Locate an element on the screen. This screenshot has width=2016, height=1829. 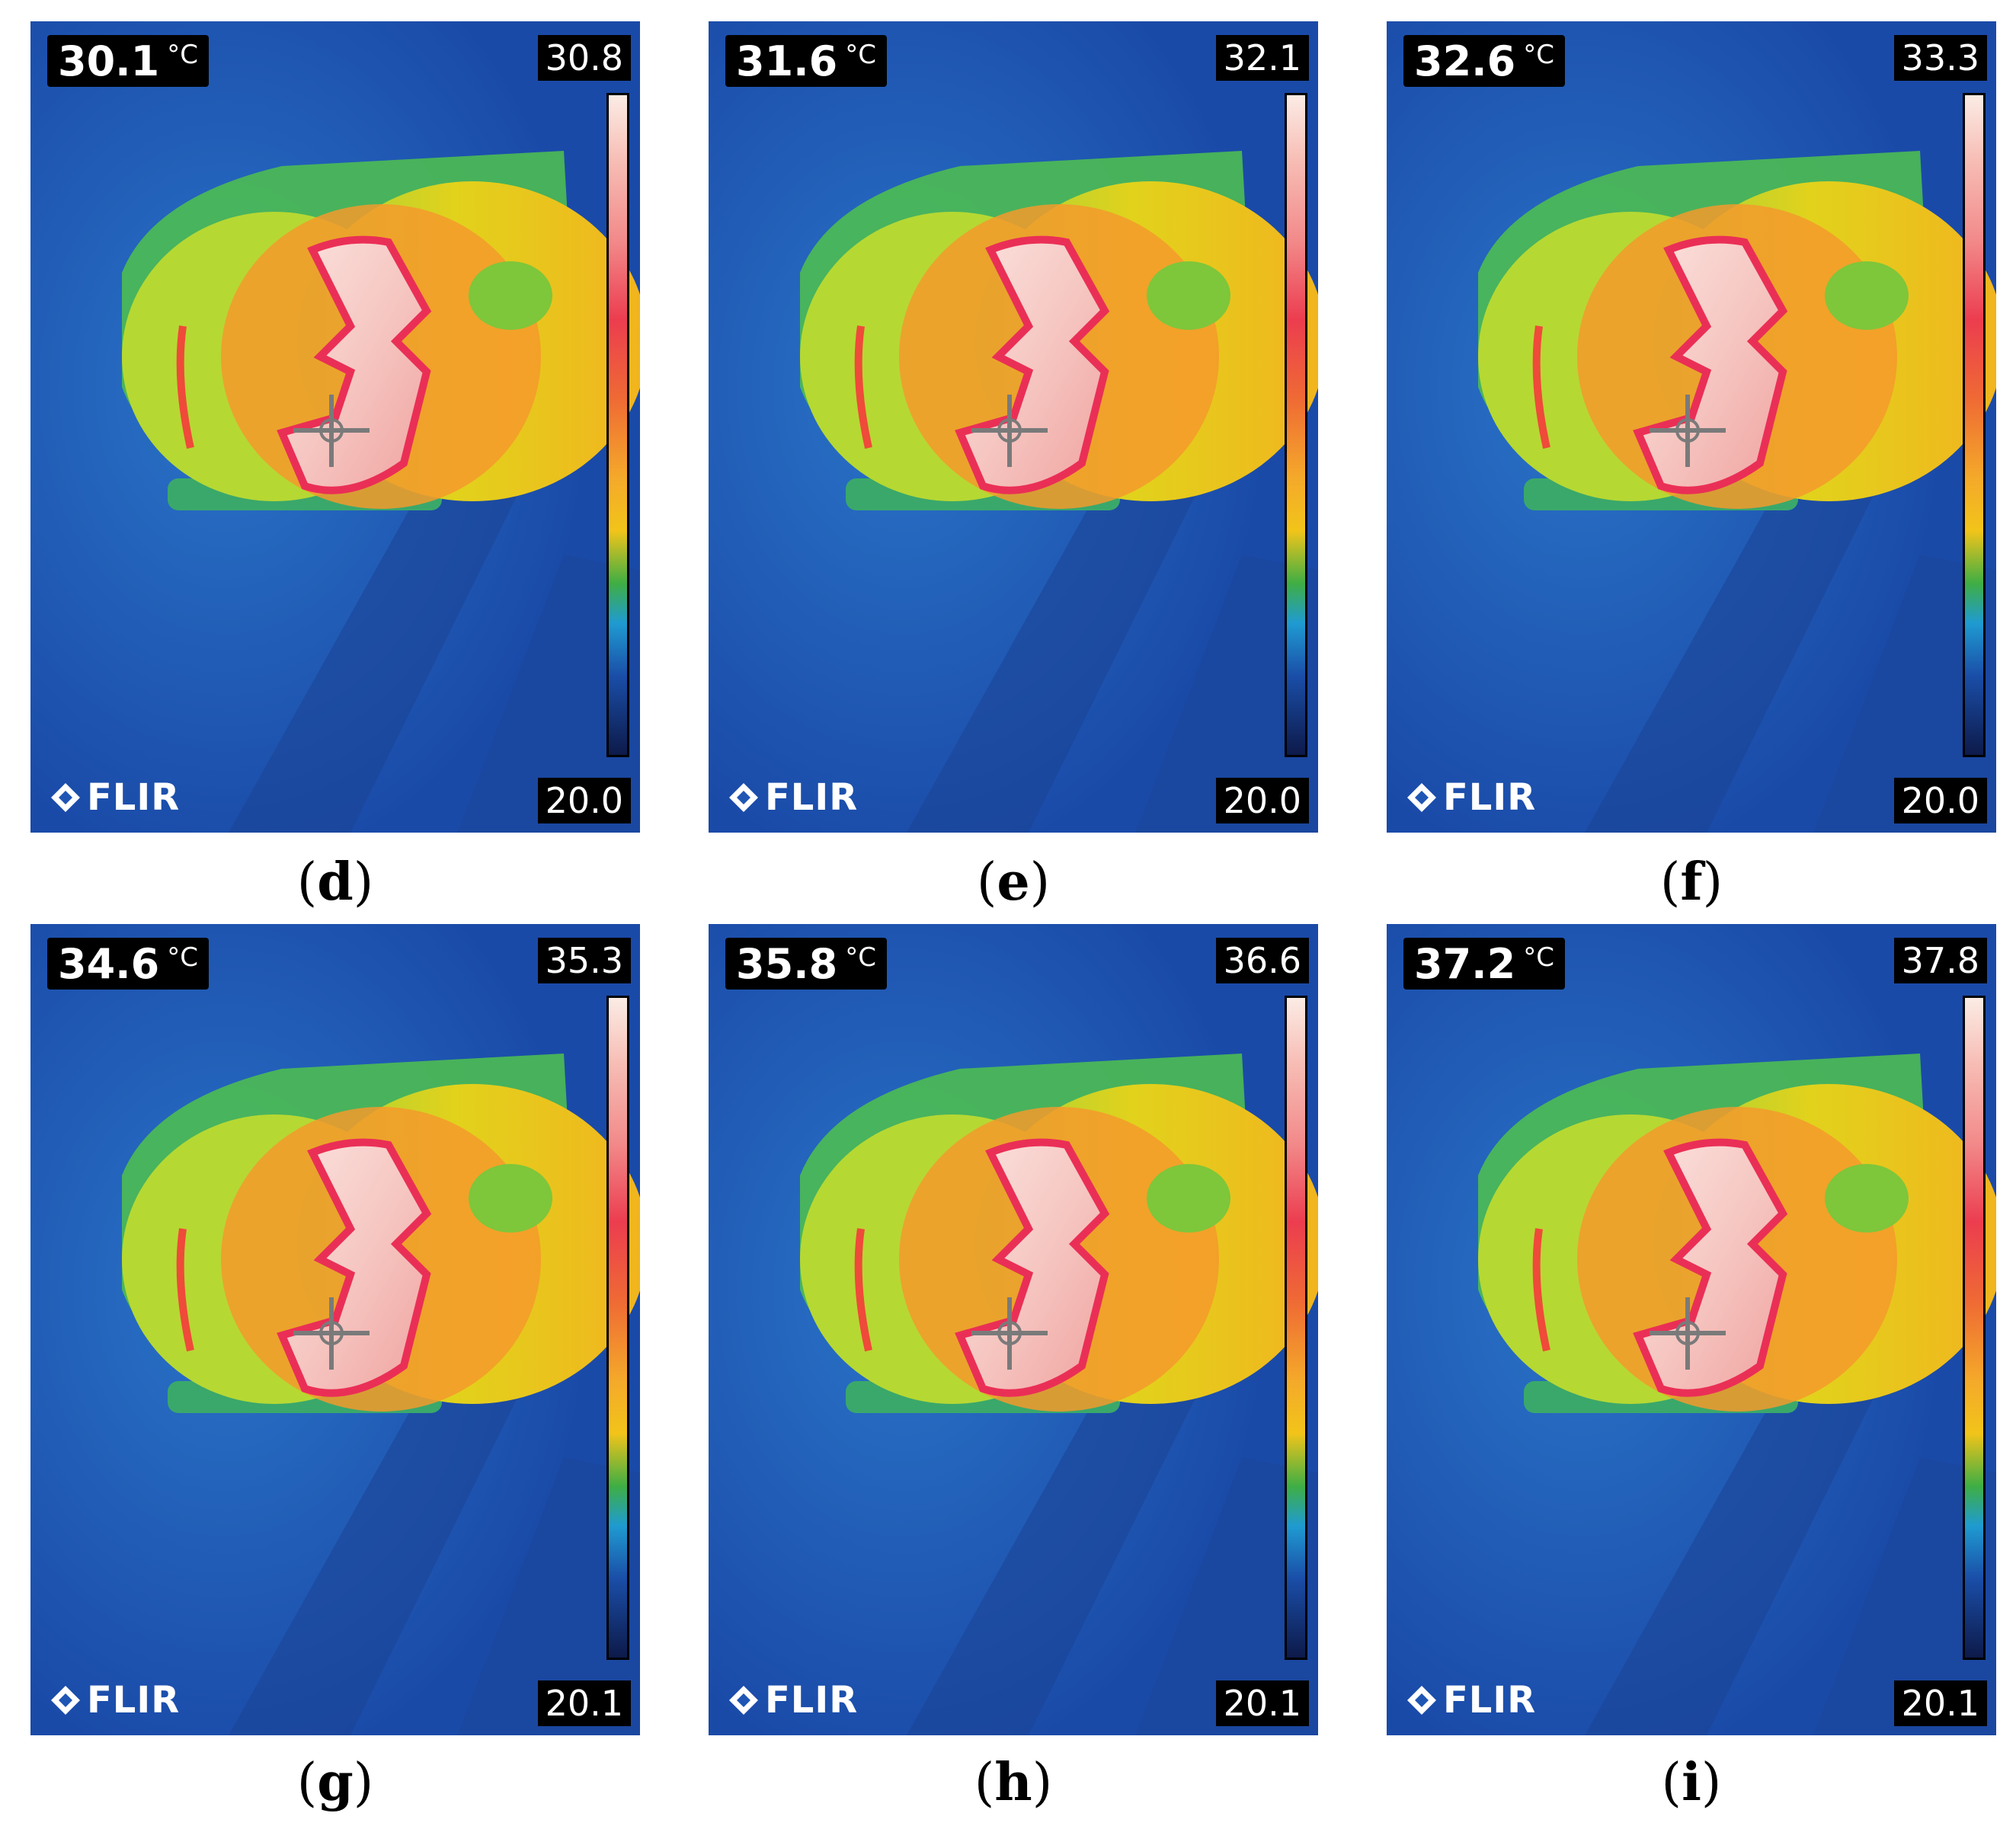
thermal-panel-i: 37.2 °C 37.8 20.1 FLIR is located at coordinates (1691, 1329).